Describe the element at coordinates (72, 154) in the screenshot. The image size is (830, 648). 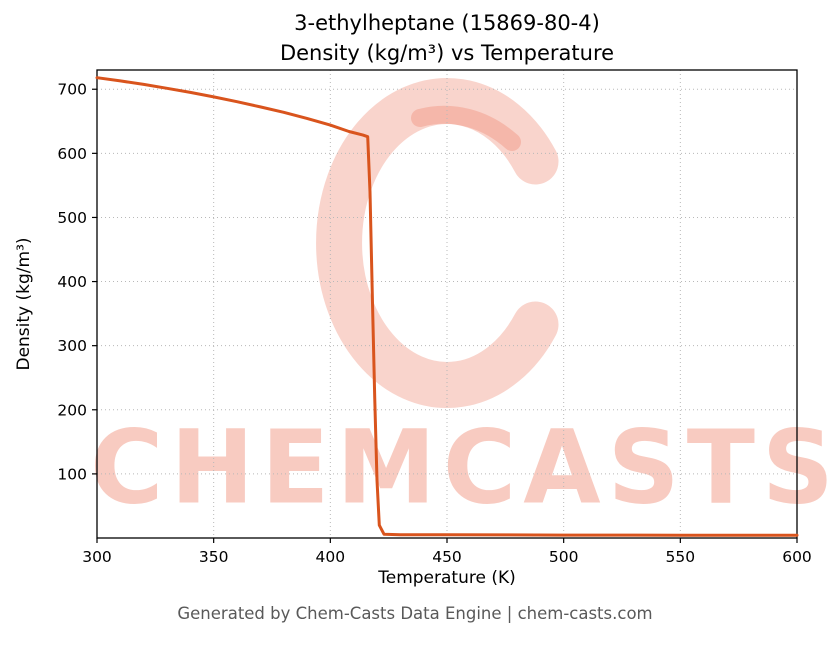
I see `y-tick-label: 600` at that location.